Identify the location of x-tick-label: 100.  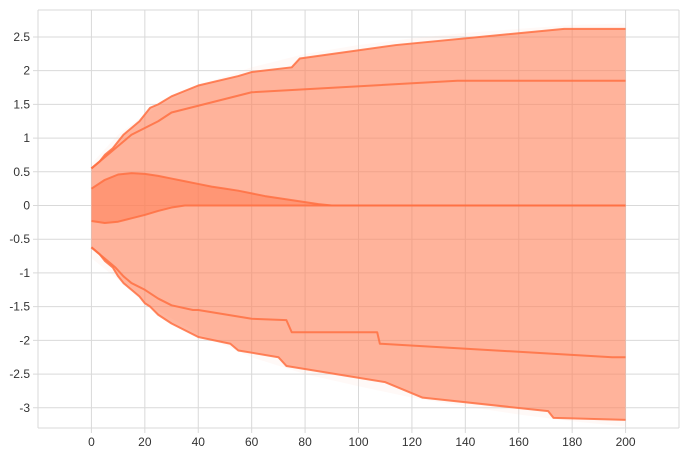
(358, 442).